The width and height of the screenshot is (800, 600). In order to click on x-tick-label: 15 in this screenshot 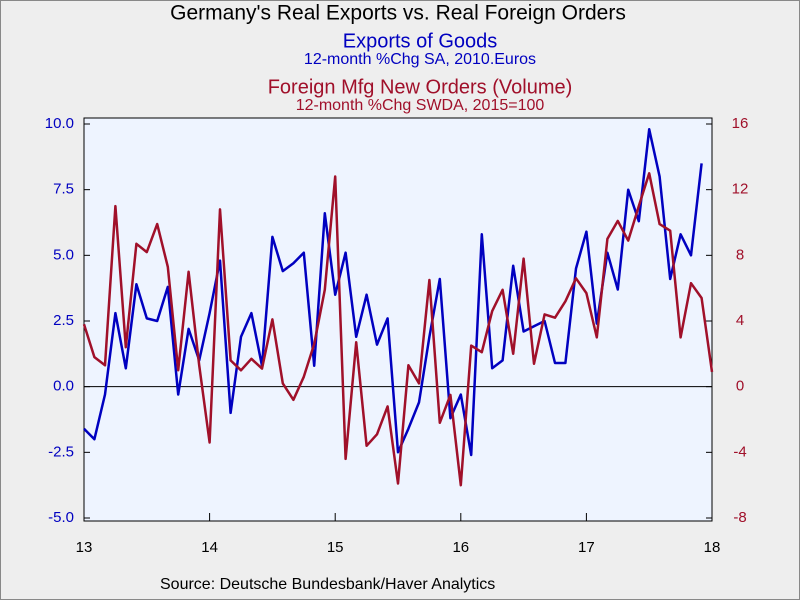, I will do `click(335, 547)`.